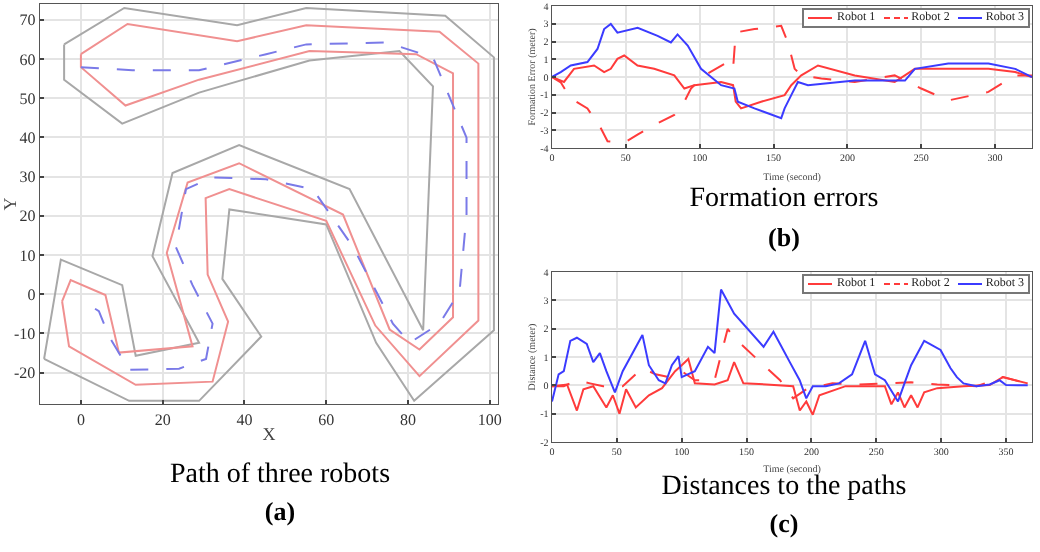 Image resolution: width=1040 pixels, height=552 pixels. Describe the element at coordinates (269, 434) in the screenshot. I see `x-axis-title: X` at that location.